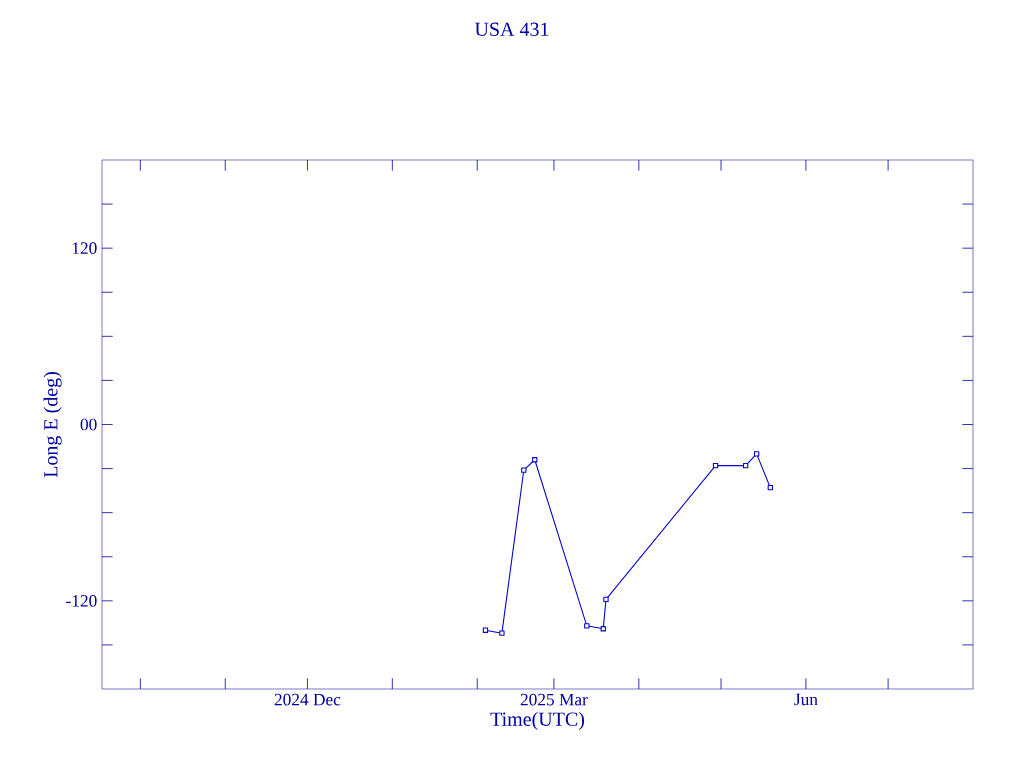 This screenshot has width=1024, height=768. I want to click on y-tick-label: 120, so click(84, 248).